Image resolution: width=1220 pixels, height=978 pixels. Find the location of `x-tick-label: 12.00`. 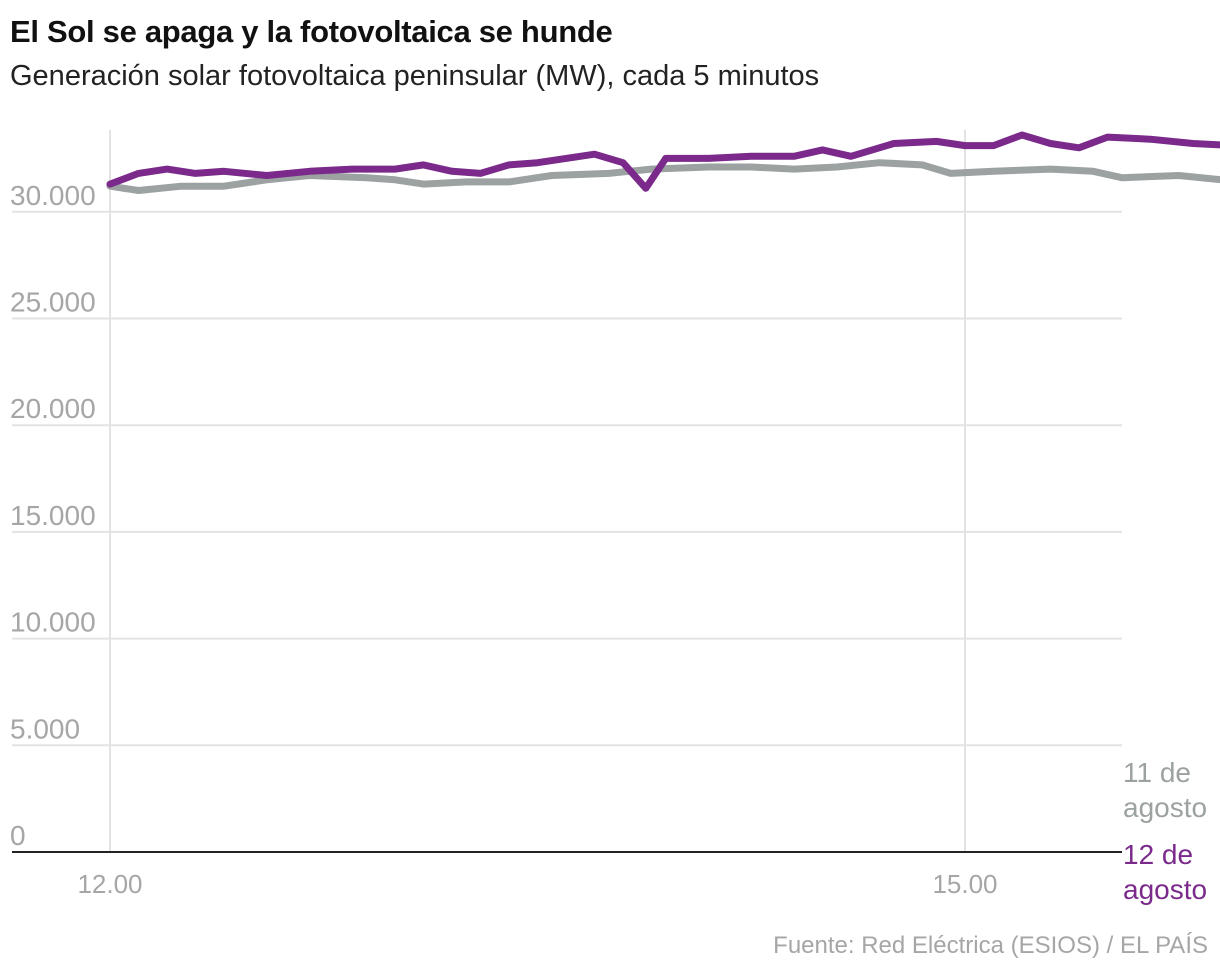

x-tick-label: 12.00 is located at coordinates (109, 884).